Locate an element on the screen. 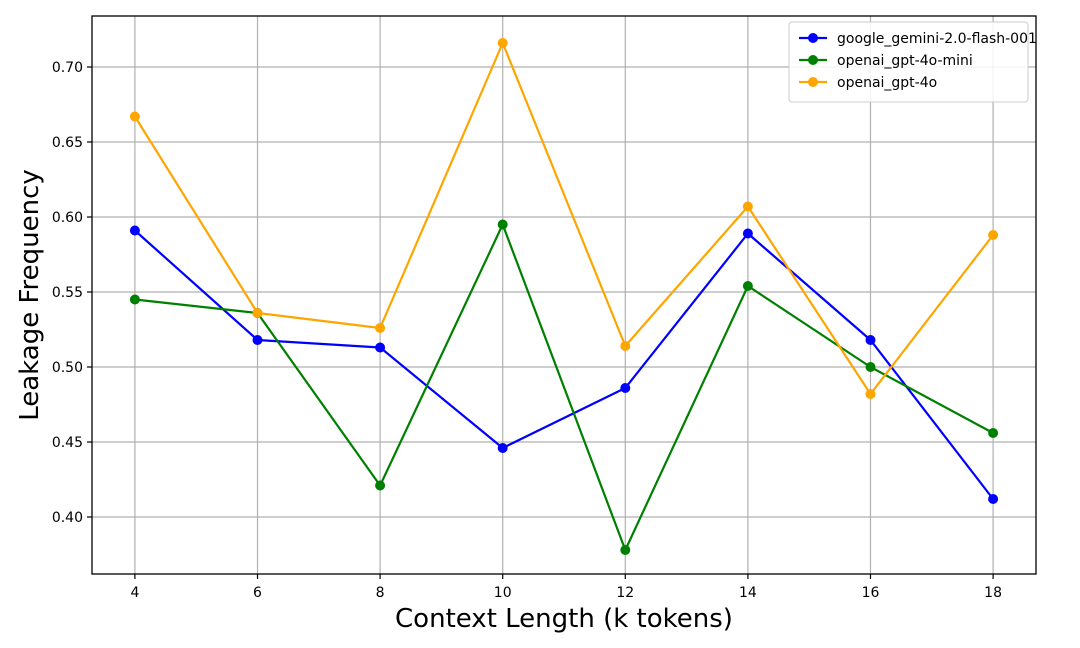  x-tick-label: 8 is located at coordinates (380, 593).